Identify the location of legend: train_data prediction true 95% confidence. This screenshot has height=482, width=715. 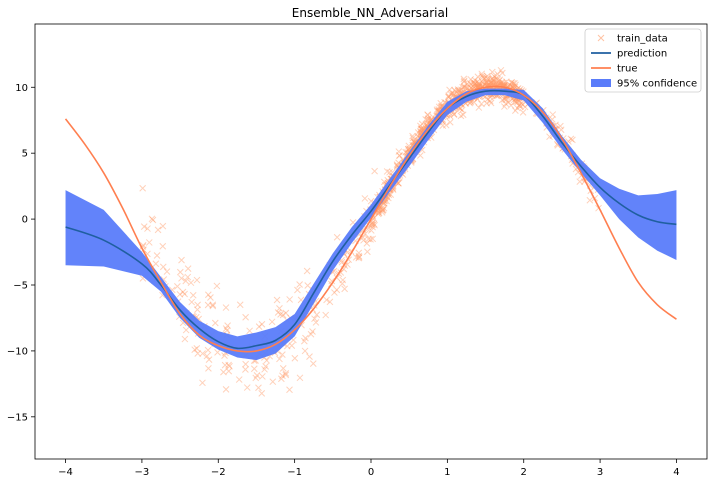
(643, 60).